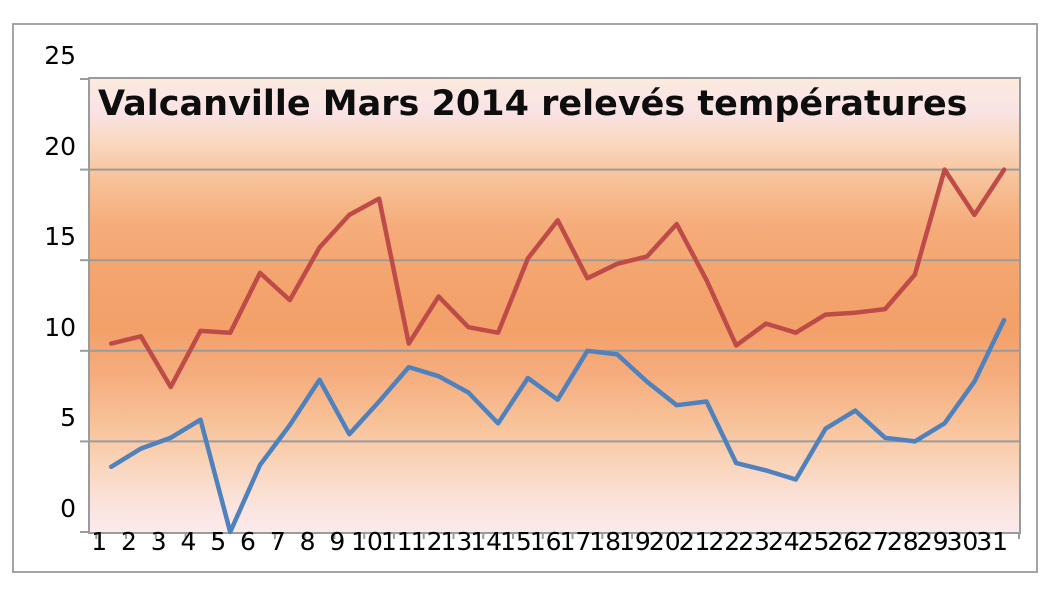  I want to click on x-axis-label-12: 12, so click(426, 541).